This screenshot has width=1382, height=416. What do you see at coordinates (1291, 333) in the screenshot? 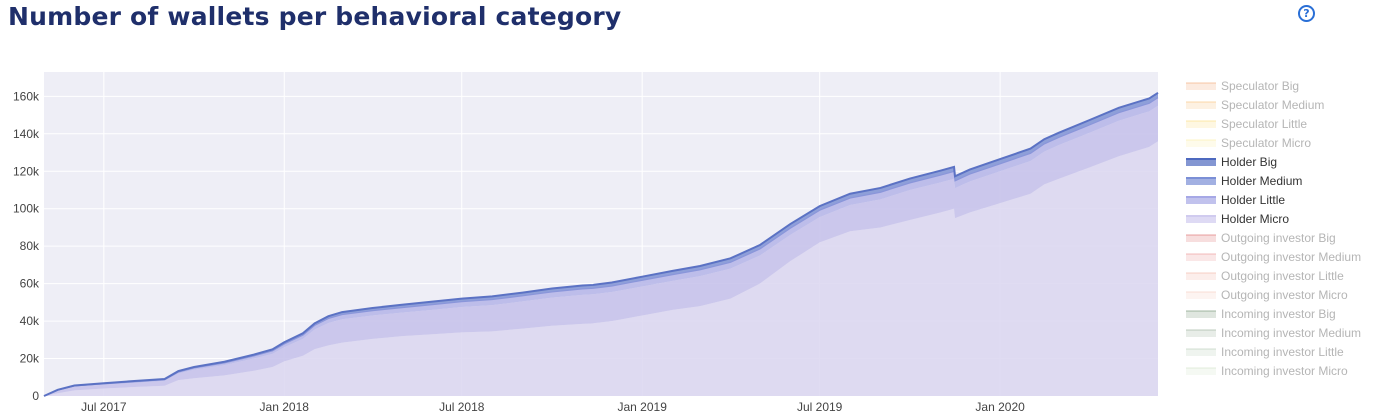
I see `legend-label: Incoming investor Medium` at bounding box center [1291, 333].